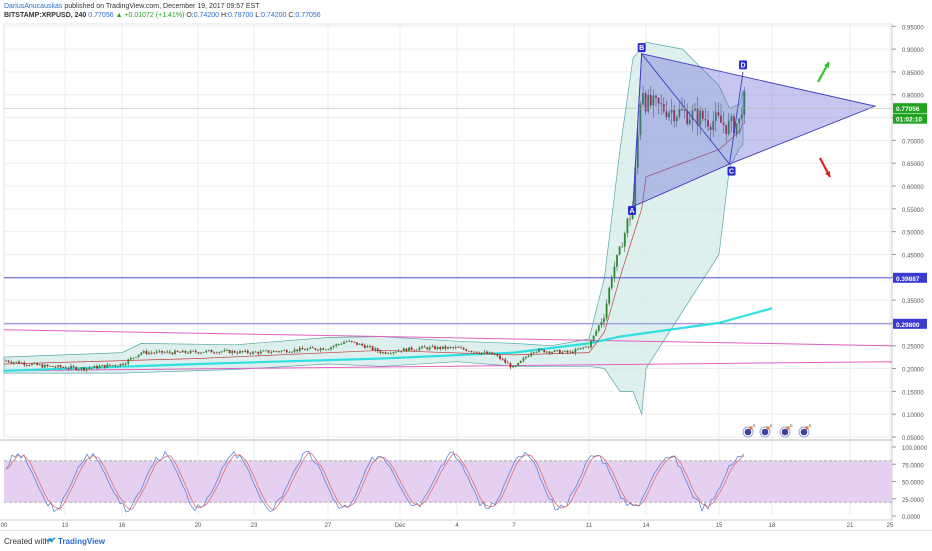  Describe the element at coordinates (913, 466) in the screenshot. I see `oscillator-tick-label: 75.0000` at that location.